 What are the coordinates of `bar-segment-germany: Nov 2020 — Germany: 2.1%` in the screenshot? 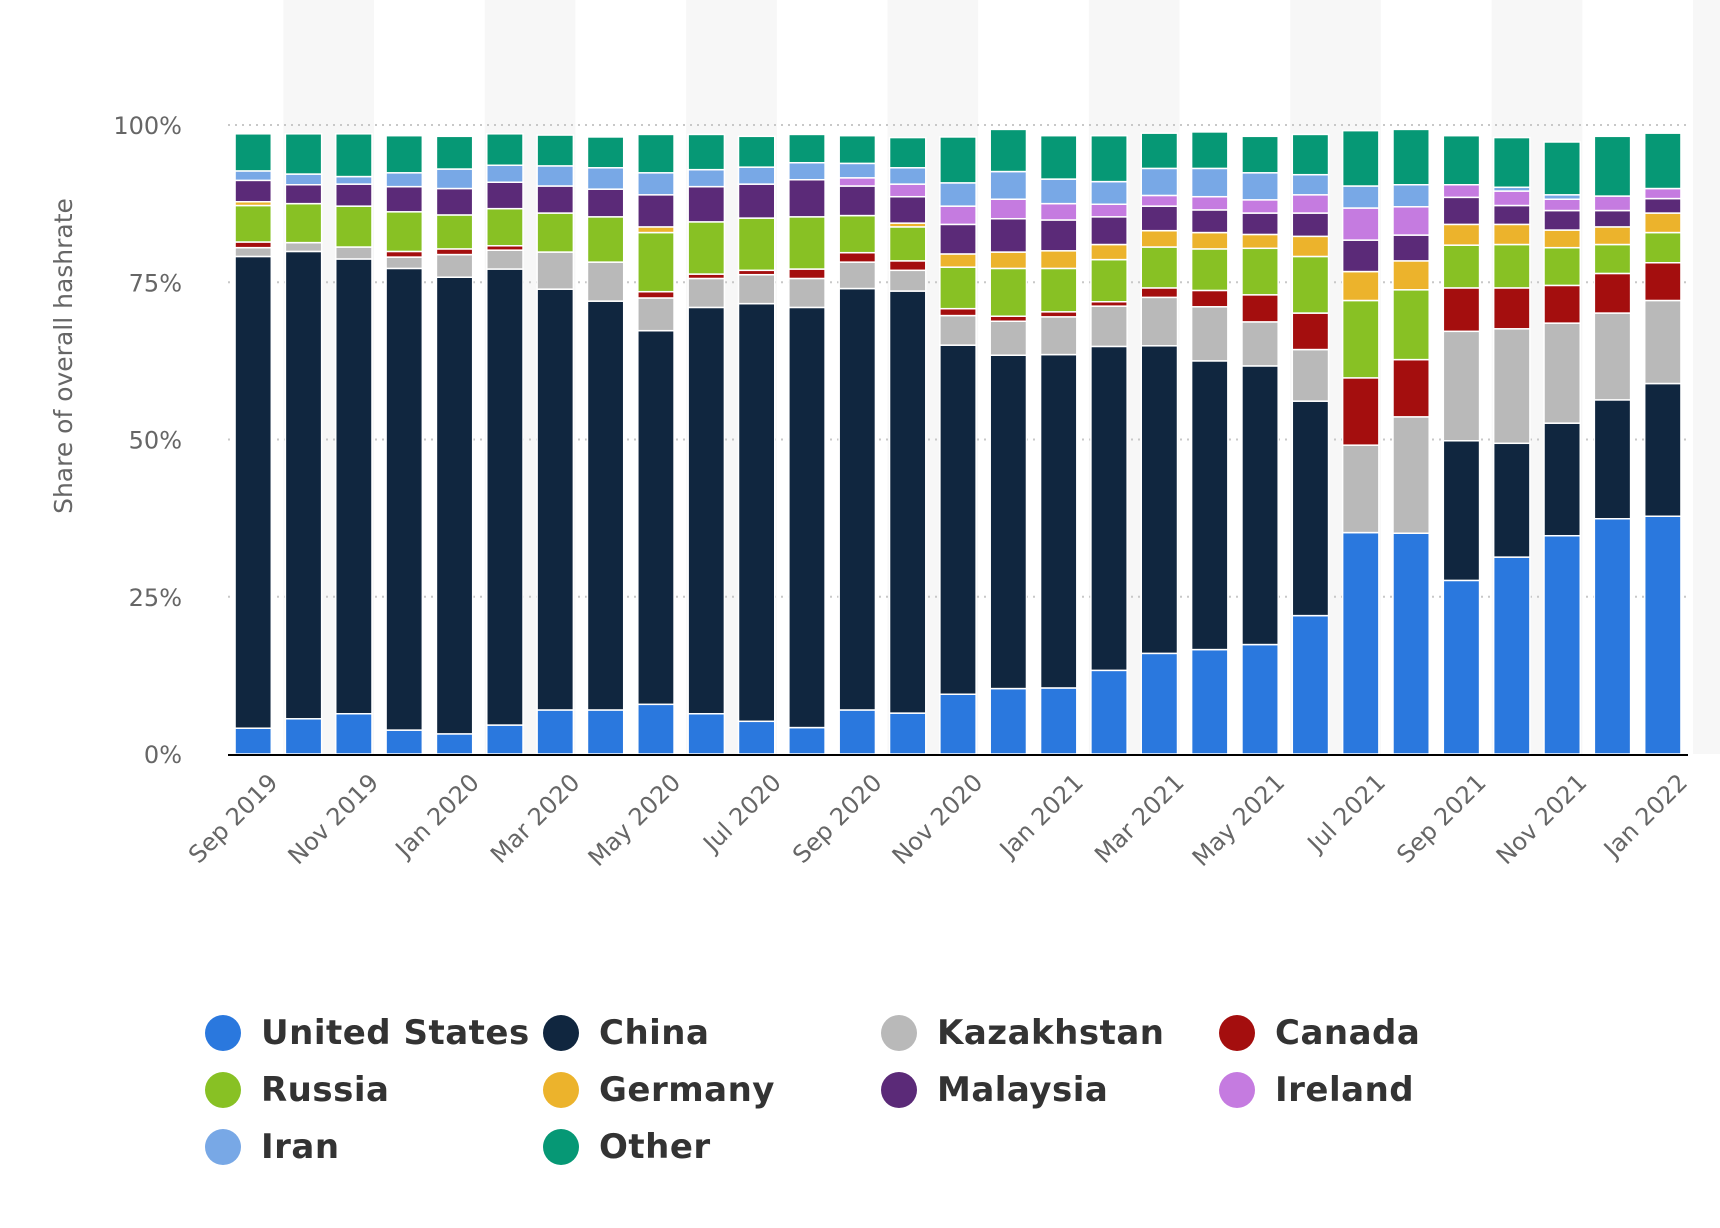 It's located at (958, 260).